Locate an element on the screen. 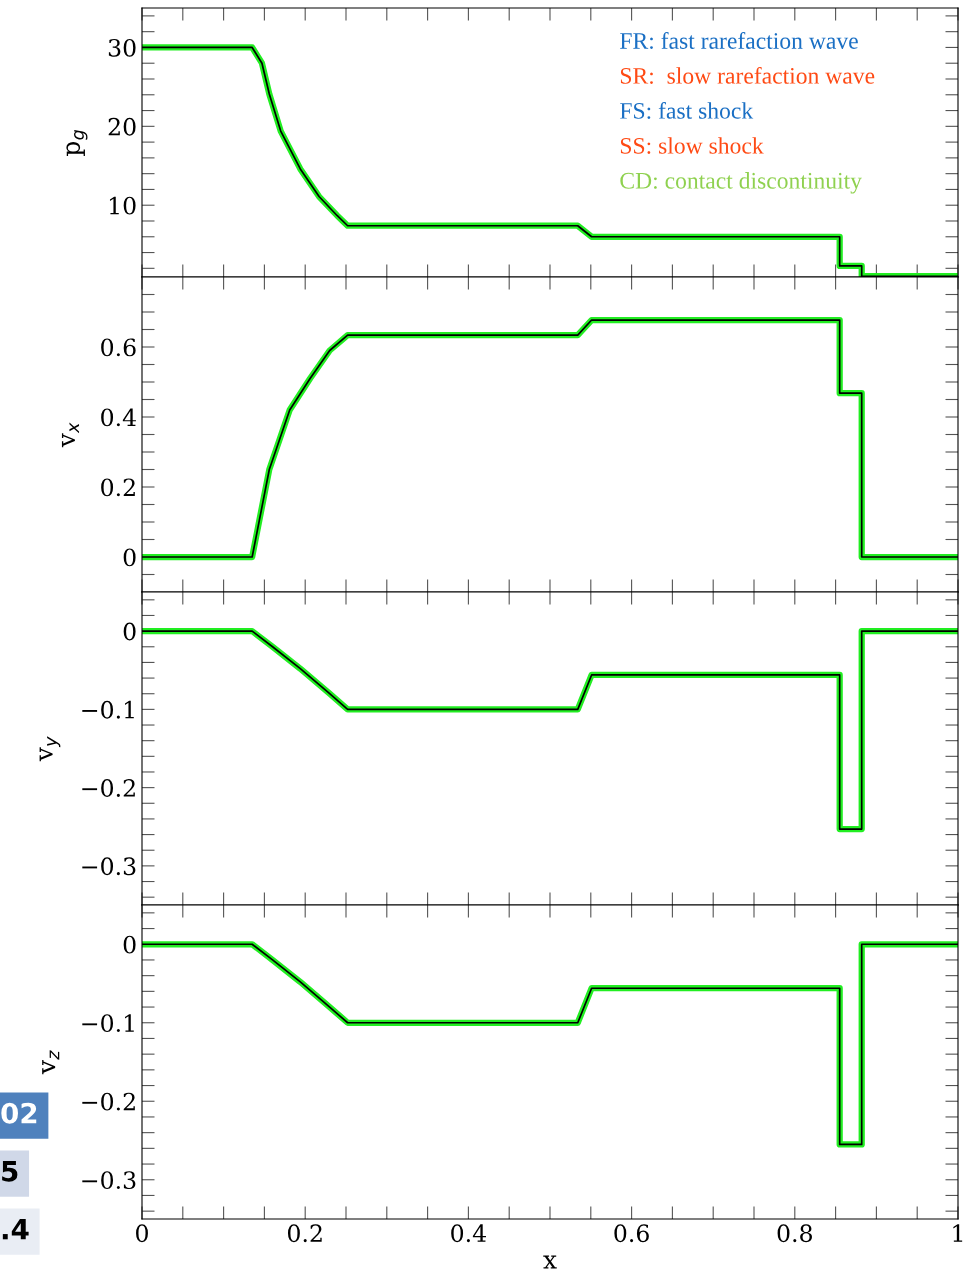  y-axis-title: v$_{x}$ is located at coordinates (70, 435).